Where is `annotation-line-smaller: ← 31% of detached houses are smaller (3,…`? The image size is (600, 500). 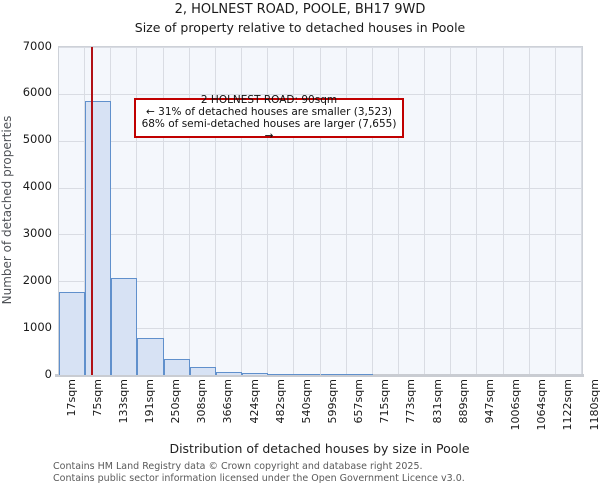
annotation-line-smaller: ← 31% of detached houses are smaller (3,… is located at coordinates (269, 111).